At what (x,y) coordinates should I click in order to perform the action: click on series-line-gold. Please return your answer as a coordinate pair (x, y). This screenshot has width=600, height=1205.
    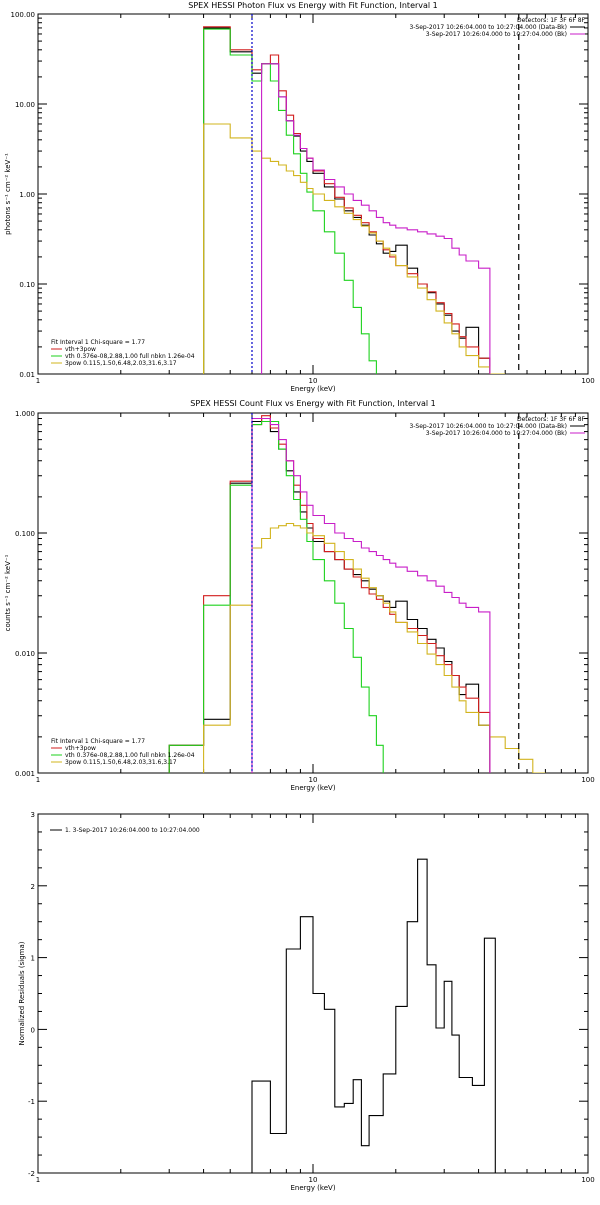
    Looking at the image, I should click on (375, 649).